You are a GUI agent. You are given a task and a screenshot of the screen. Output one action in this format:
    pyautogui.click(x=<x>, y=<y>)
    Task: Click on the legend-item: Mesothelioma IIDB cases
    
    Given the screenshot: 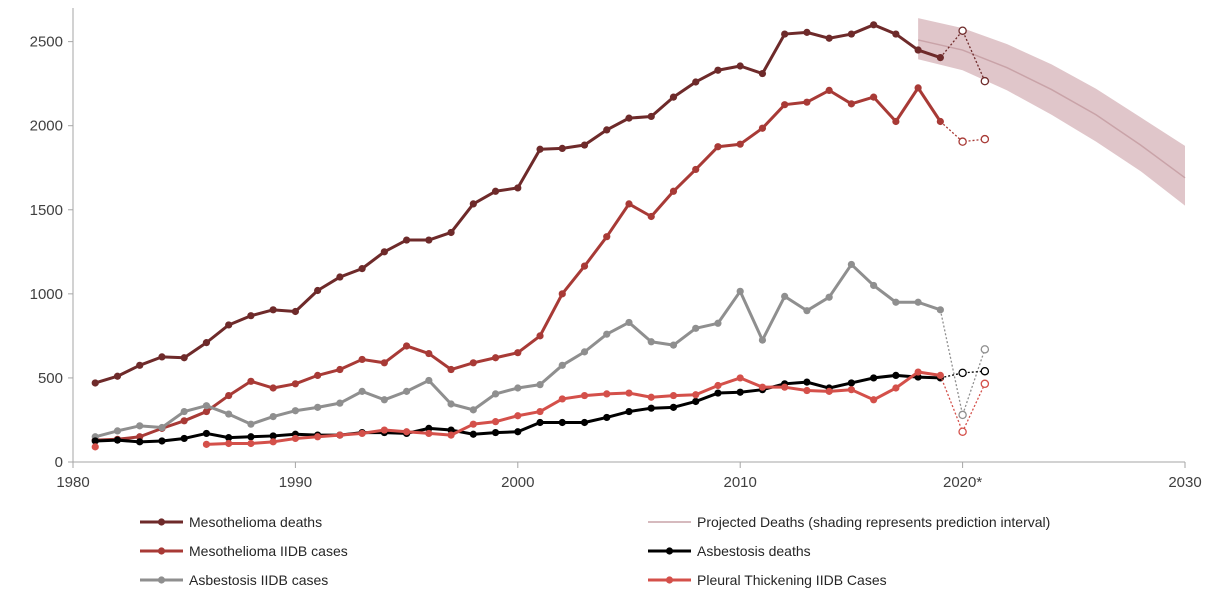 What is the action you would take?
    pyautogui.click(x=244, y=551)
    